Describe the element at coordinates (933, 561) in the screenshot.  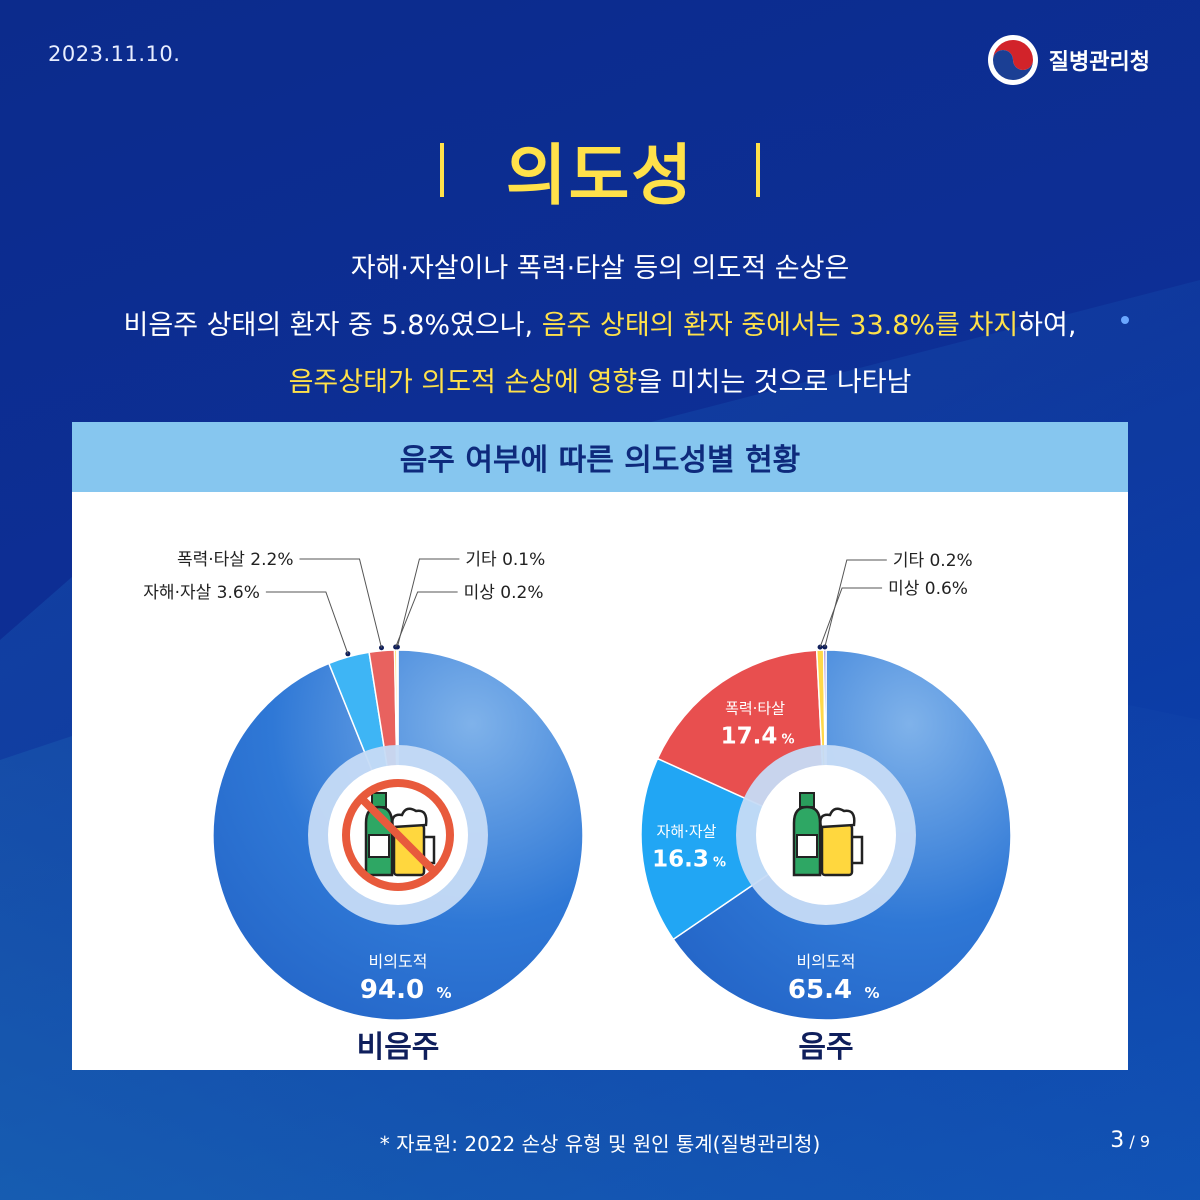
I see `callout-기타: 기타 0.2%` at that location.